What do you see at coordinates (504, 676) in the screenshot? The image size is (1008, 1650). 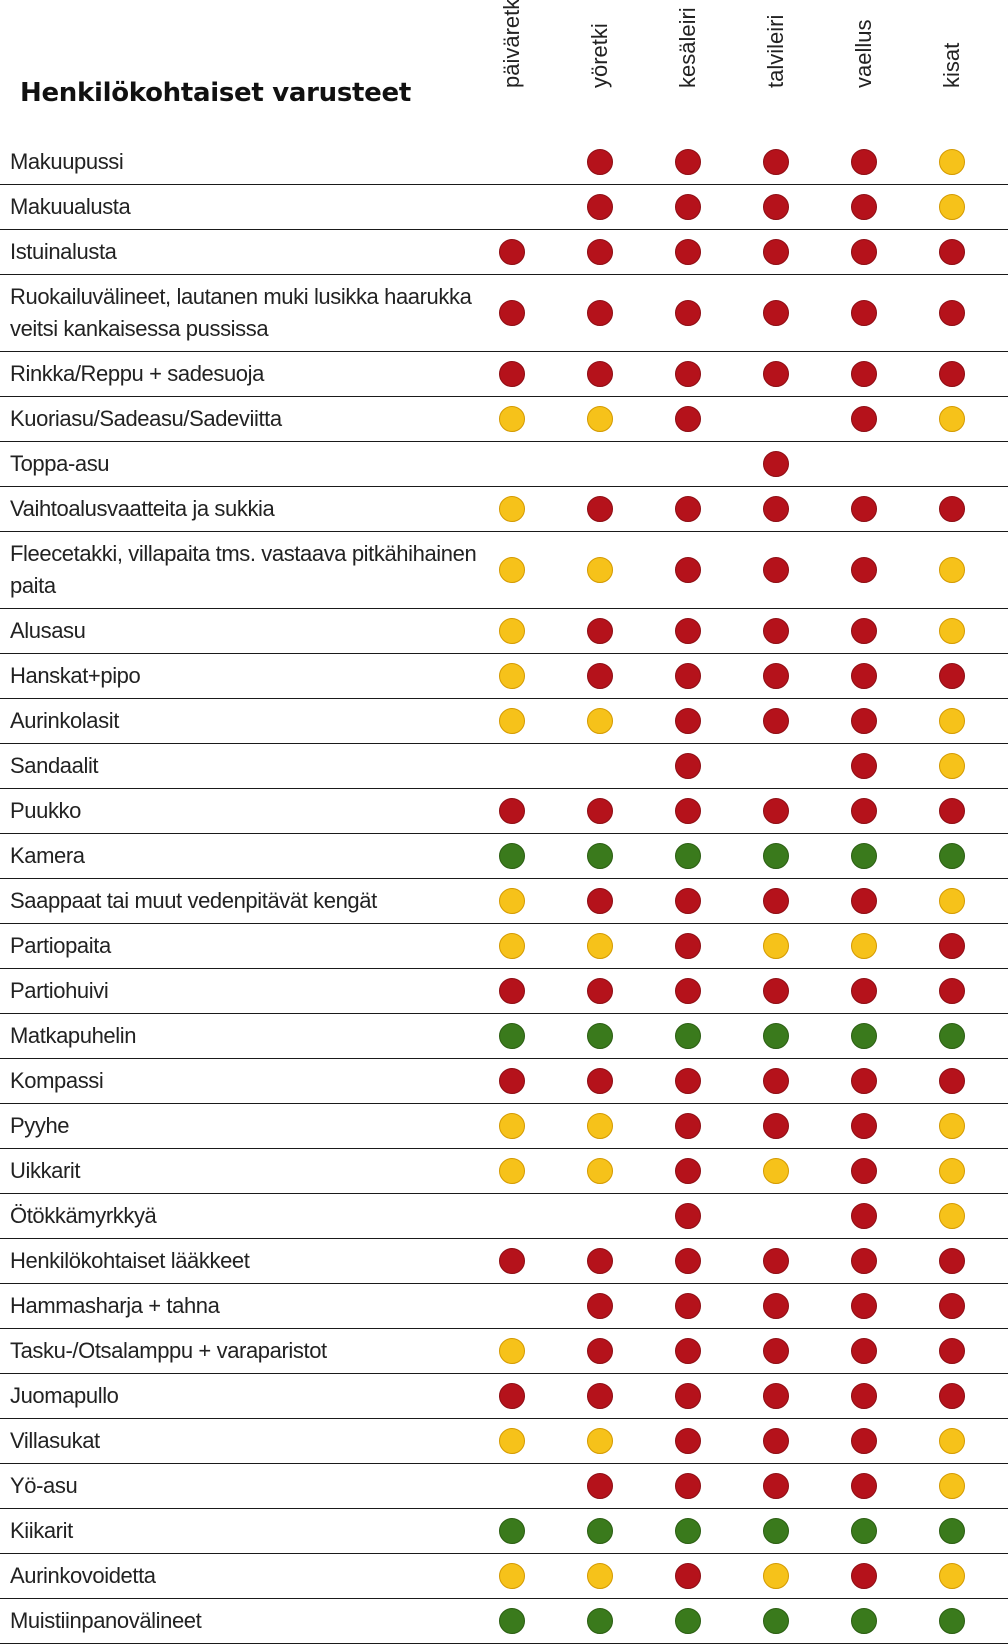 I see `table-row: Hanskat+pipo` at bounding box center [504, 676].